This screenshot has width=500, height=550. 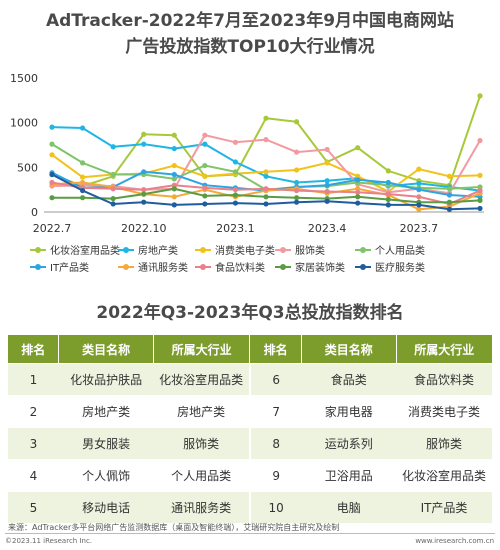 I want to click on legend-label: 消费类电子类, so click(x=245, y=251).